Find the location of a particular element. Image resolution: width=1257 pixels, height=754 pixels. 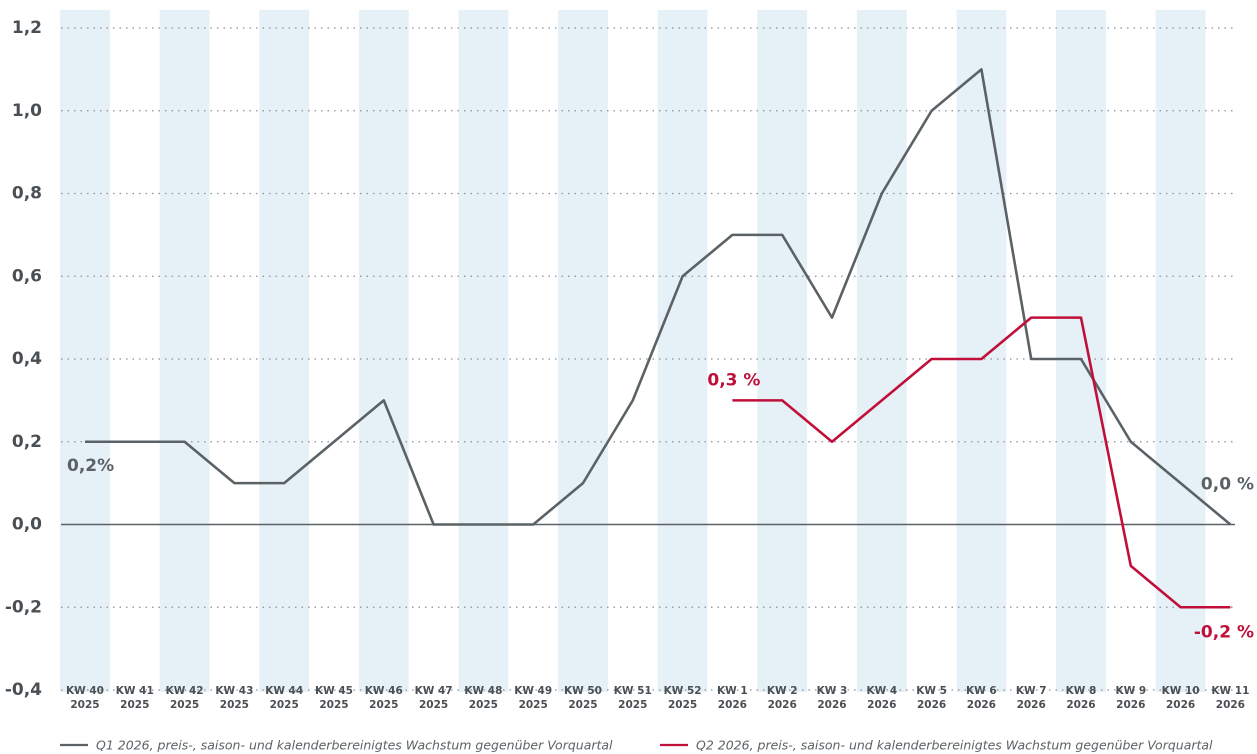

x-tick-label: KW 51 2025 is located at coordinates (632, 698).